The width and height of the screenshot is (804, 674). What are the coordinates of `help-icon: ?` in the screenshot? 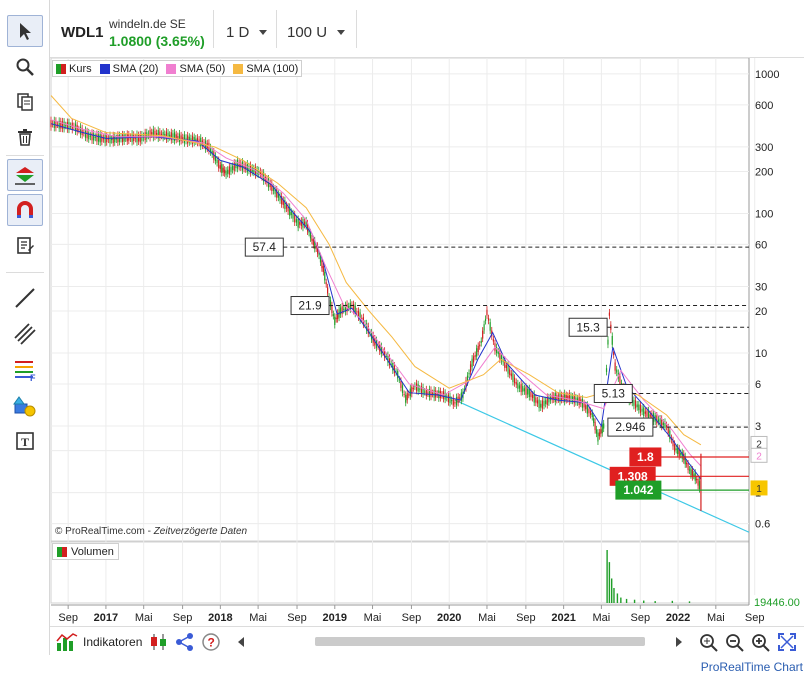 It's located at (211, 642).